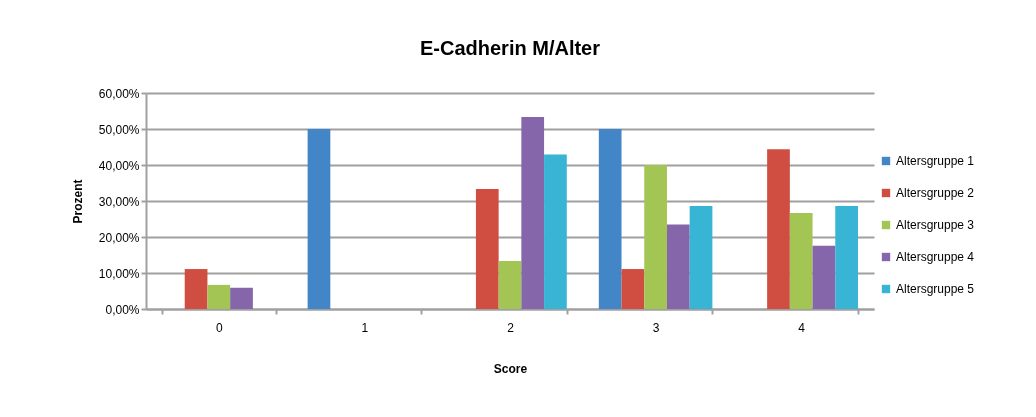 The width and height of the screenshot is (1036, 417). Describe the element at coordinates (119, 237) in the screenshot. I see `y-tick-label: 20,00%` at that location.